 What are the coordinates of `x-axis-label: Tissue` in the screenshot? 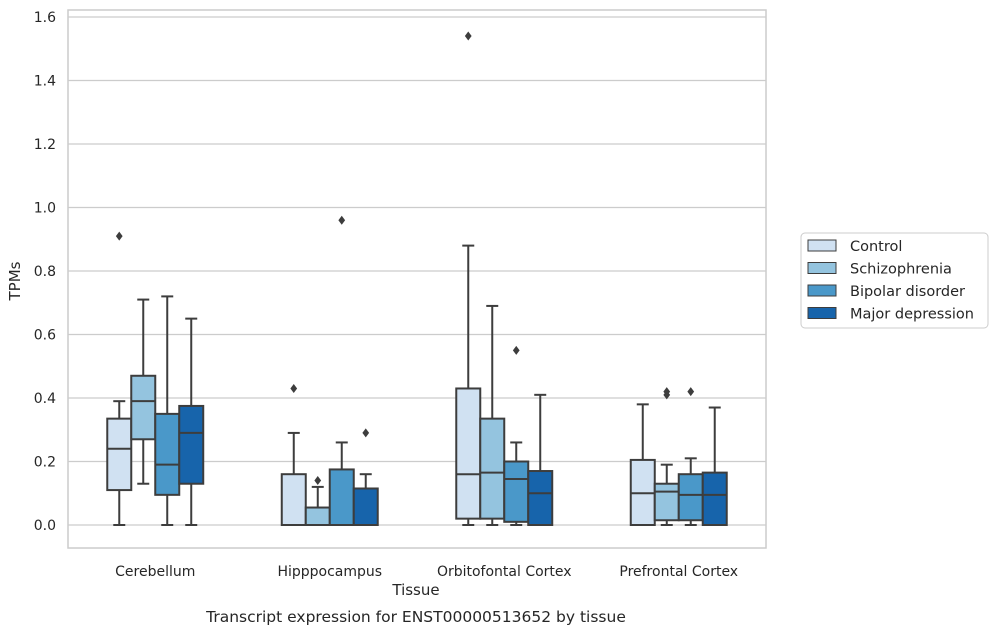 It's located at (415, 590).